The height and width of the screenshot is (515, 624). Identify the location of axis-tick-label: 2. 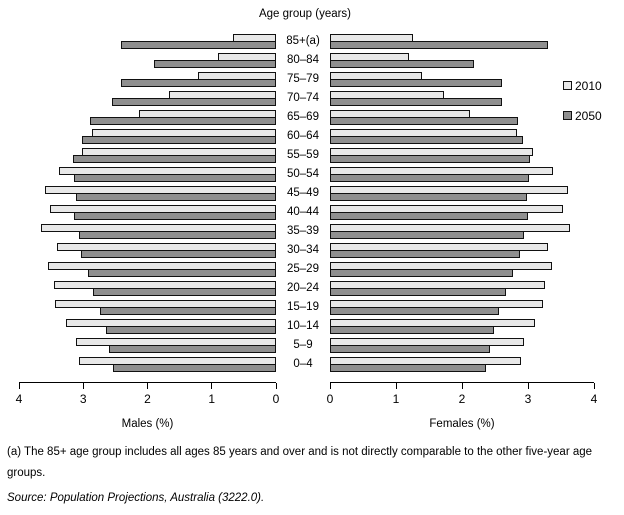
(147, 399).